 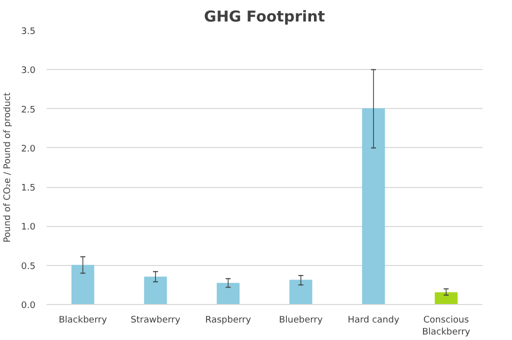 I want to click on chart-title: GHG Footprint, so click(x=264, y=17).